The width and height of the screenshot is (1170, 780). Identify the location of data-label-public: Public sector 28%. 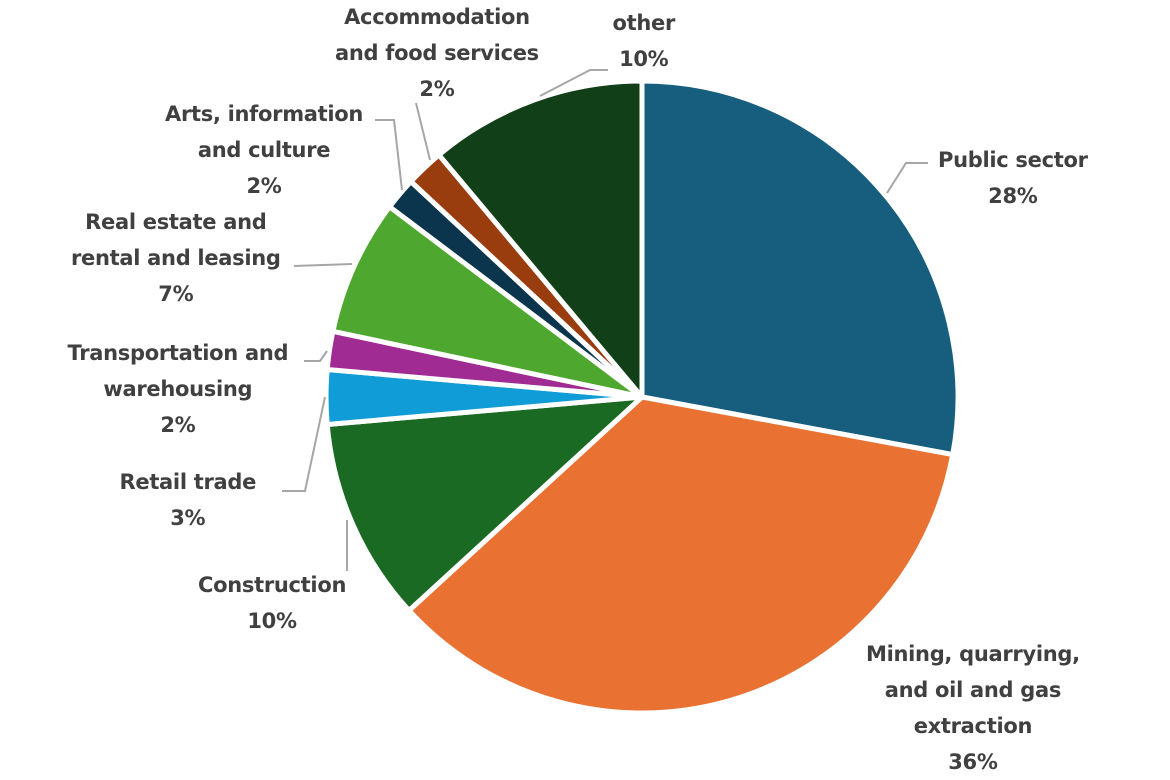
(1013, 178).